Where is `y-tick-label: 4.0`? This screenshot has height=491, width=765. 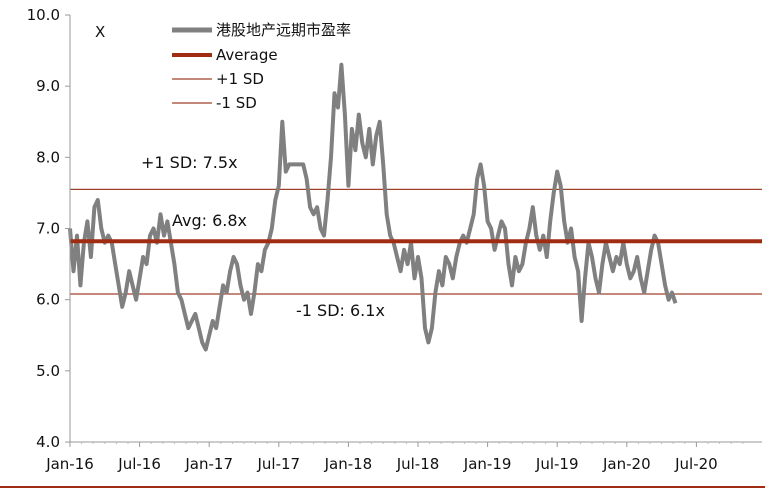
y-tick-label: 4.0 is located at coordinates (48, 442).